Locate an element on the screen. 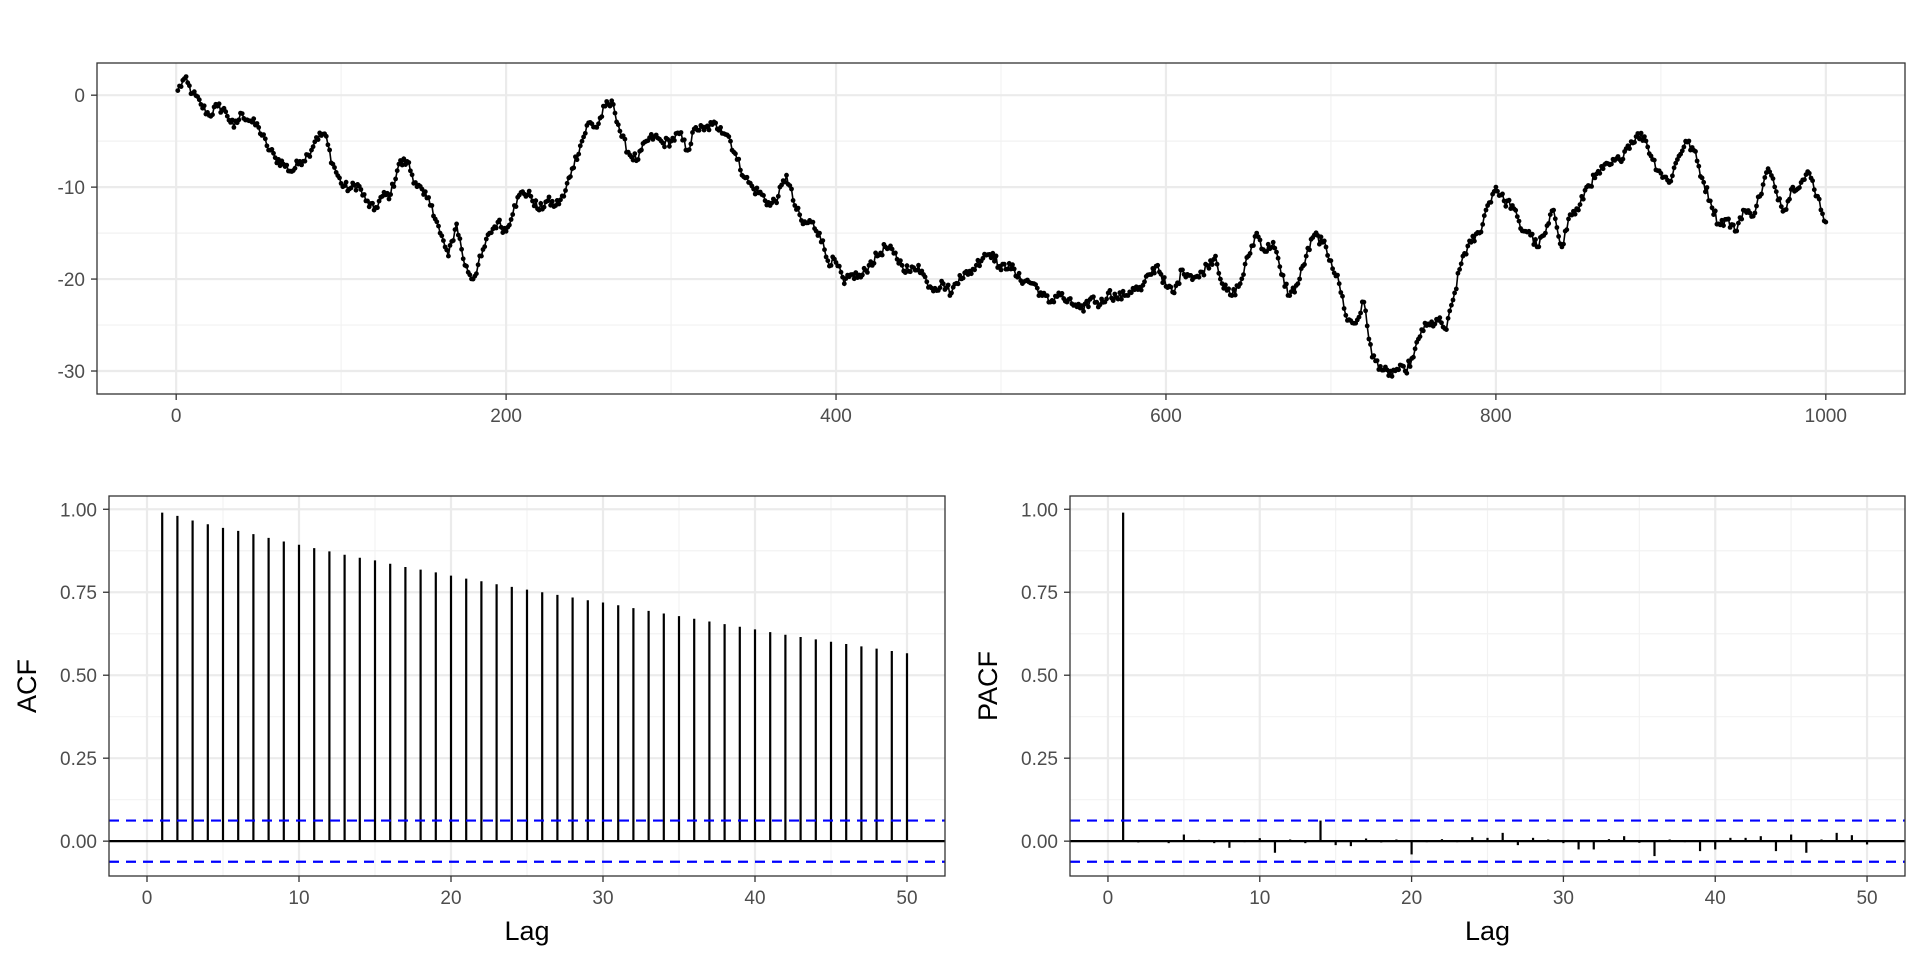 Image resolution: width=1920 pixels, height=965 pixels. pacf-x-tick-label: 0 is located at coordinates (1108, 898).